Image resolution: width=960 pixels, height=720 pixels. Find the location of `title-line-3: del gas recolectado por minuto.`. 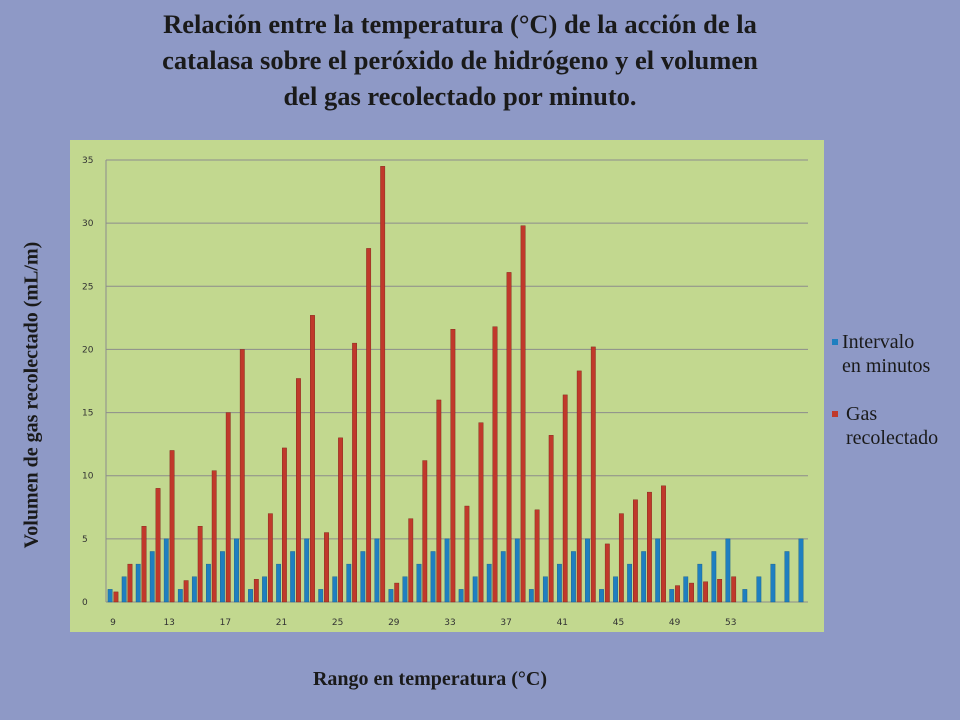

title-line-3: del gas recolectado por minuto. is located at coordinates (460, 96).